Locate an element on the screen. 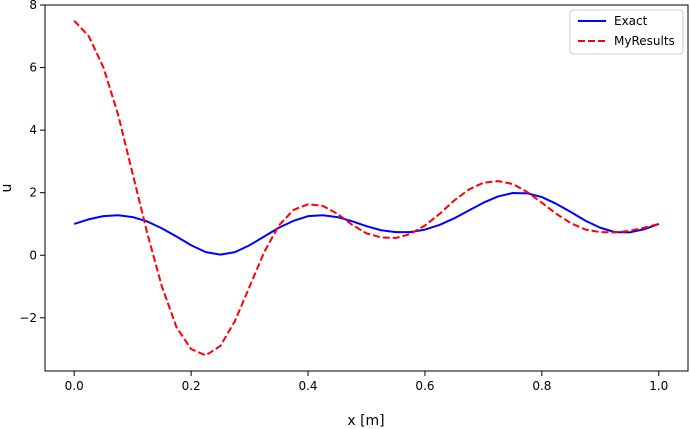 Image resolution: width=690 pixels, height=429 pixels. series-line-exact is located at coordinates (366, 224).